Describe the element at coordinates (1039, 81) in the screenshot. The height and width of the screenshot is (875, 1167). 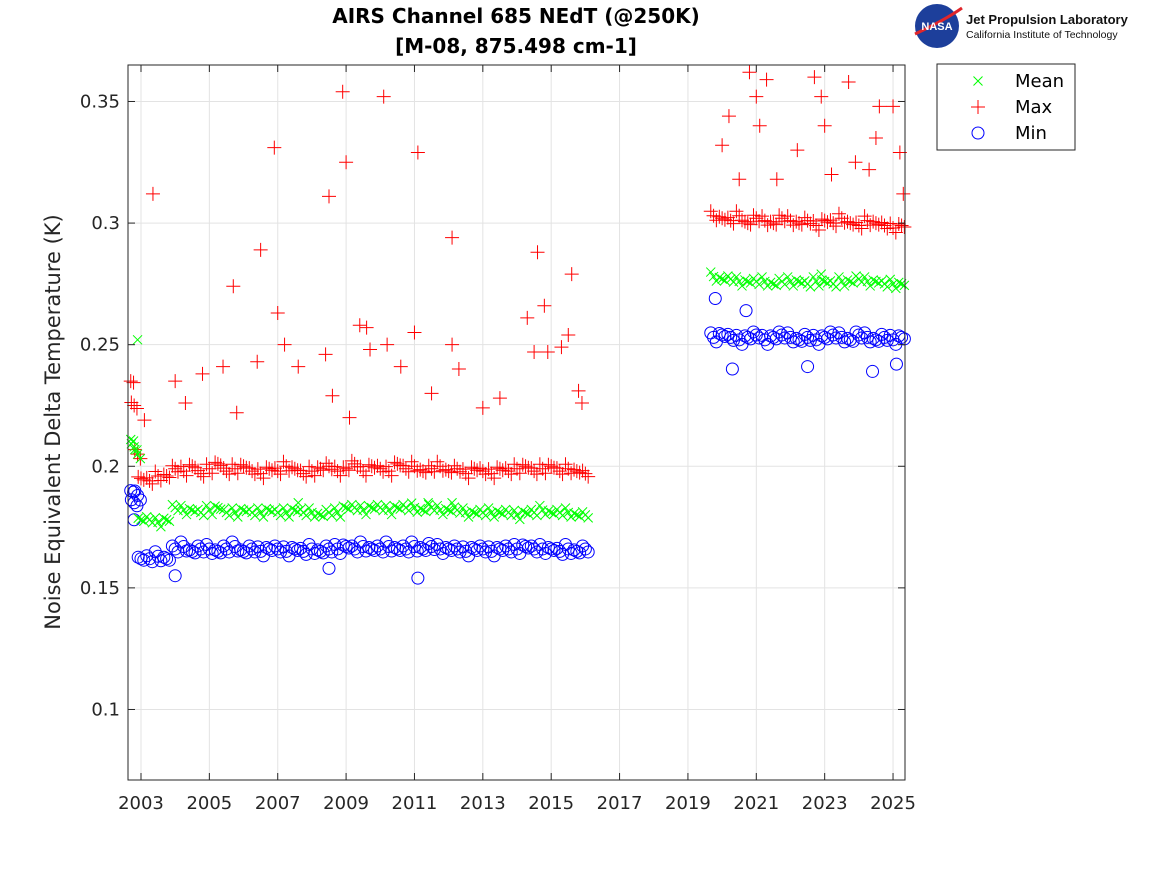
I see `legend-label-mean: Mean` at that location.